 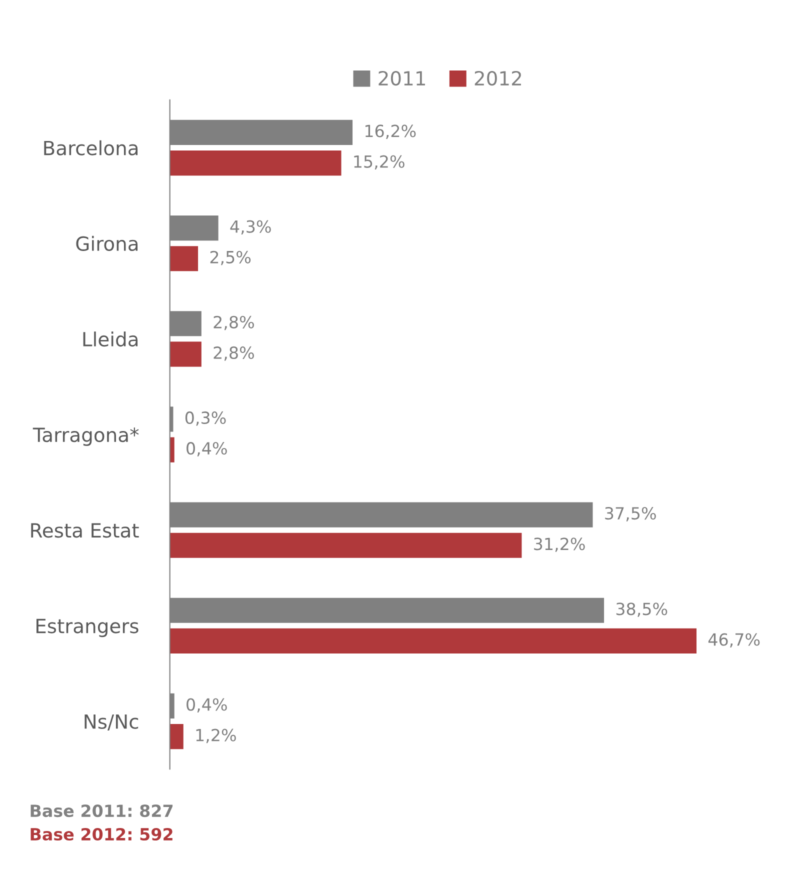 What do you see at coordinates (205, 418) in the screenshot?
I see `data-label: 0,3%` at bounding box center [205, 418].